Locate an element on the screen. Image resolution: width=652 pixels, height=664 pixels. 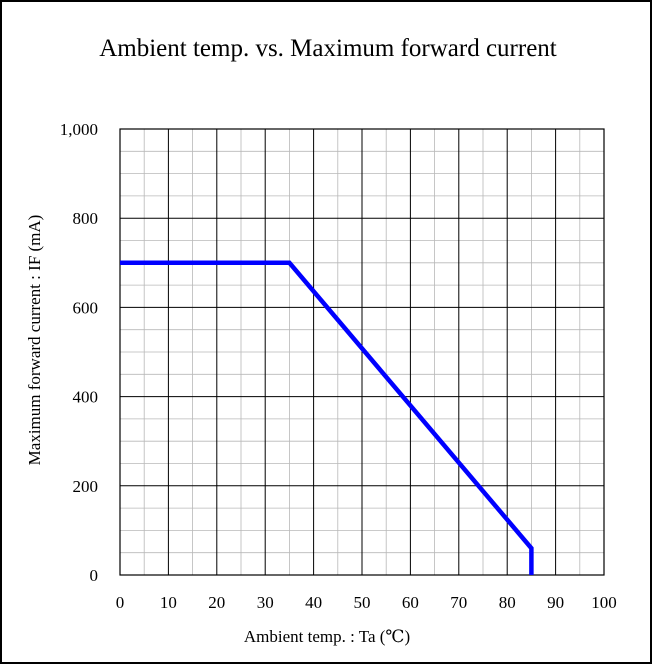
y-tick-label: 1,000 is located at coordinates (79, 129).